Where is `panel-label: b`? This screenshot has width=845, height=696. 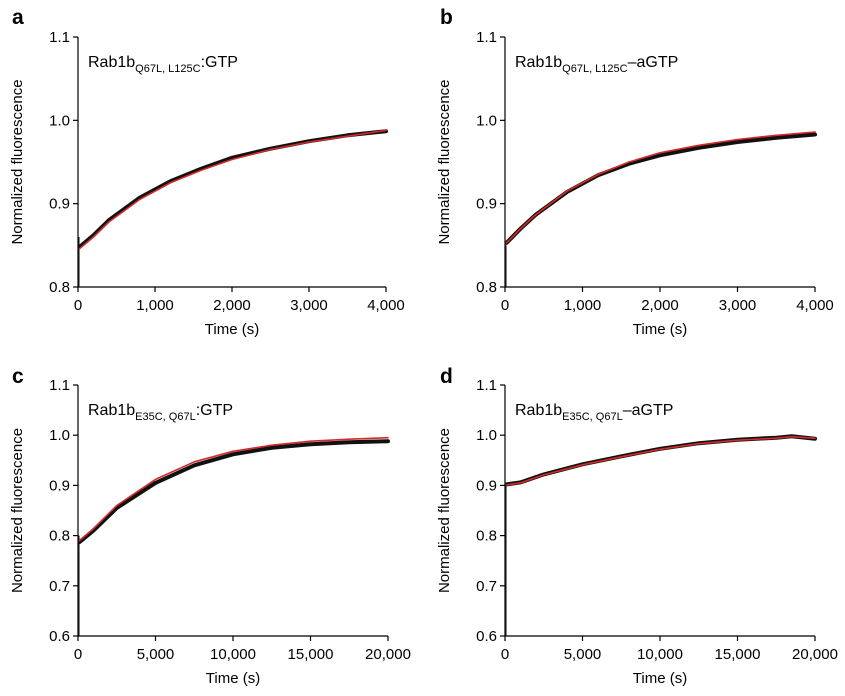 panel-label: b is located at coordinates (446, 17).